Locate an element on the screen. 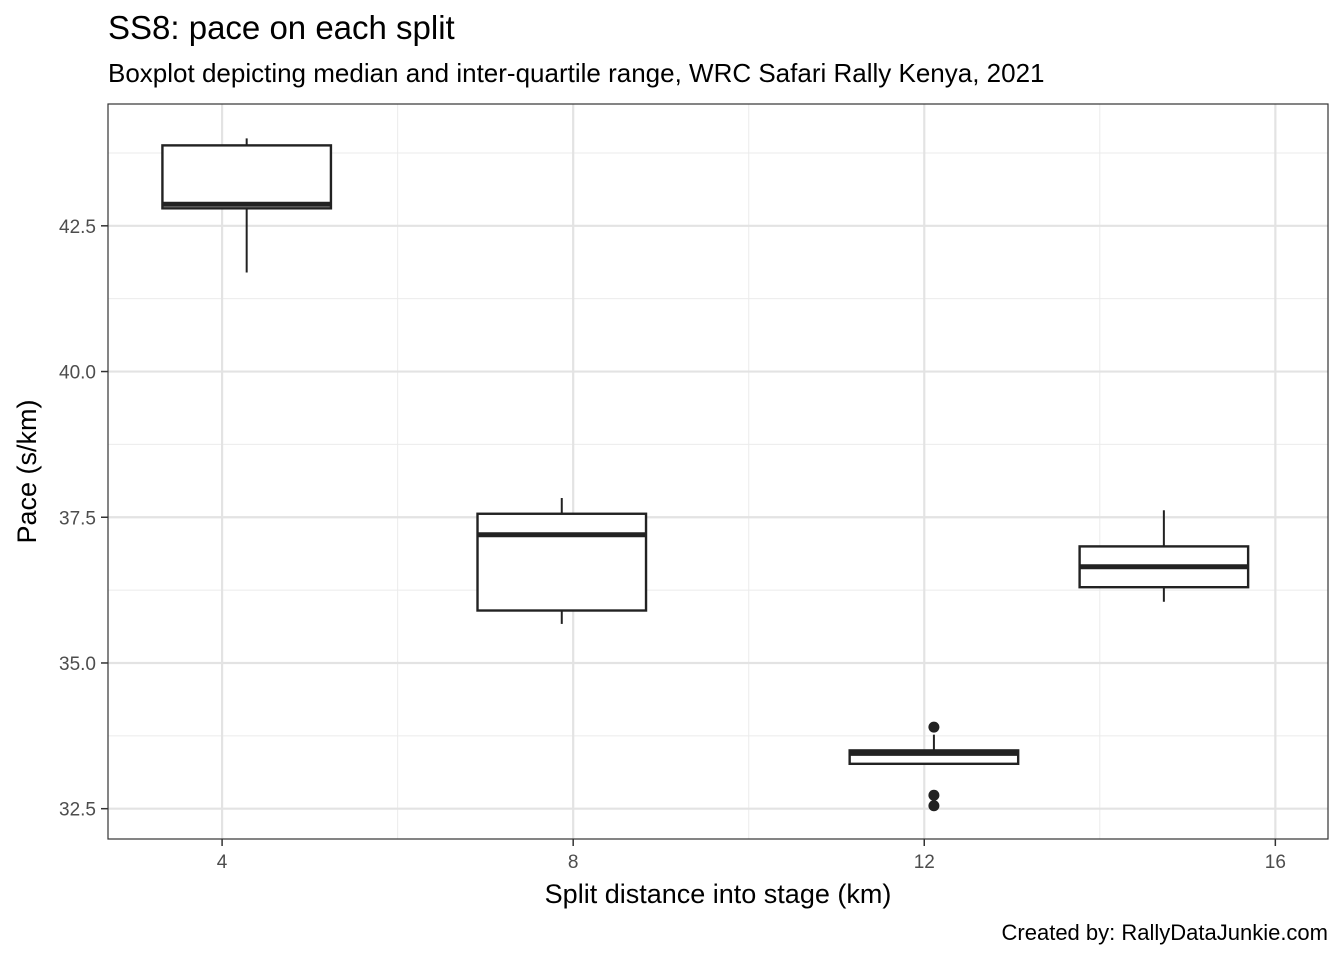 The height and width of the screenshot is (960, 1344). y-axis-title: Pace (s/km) is located at coordinates (27, 471).